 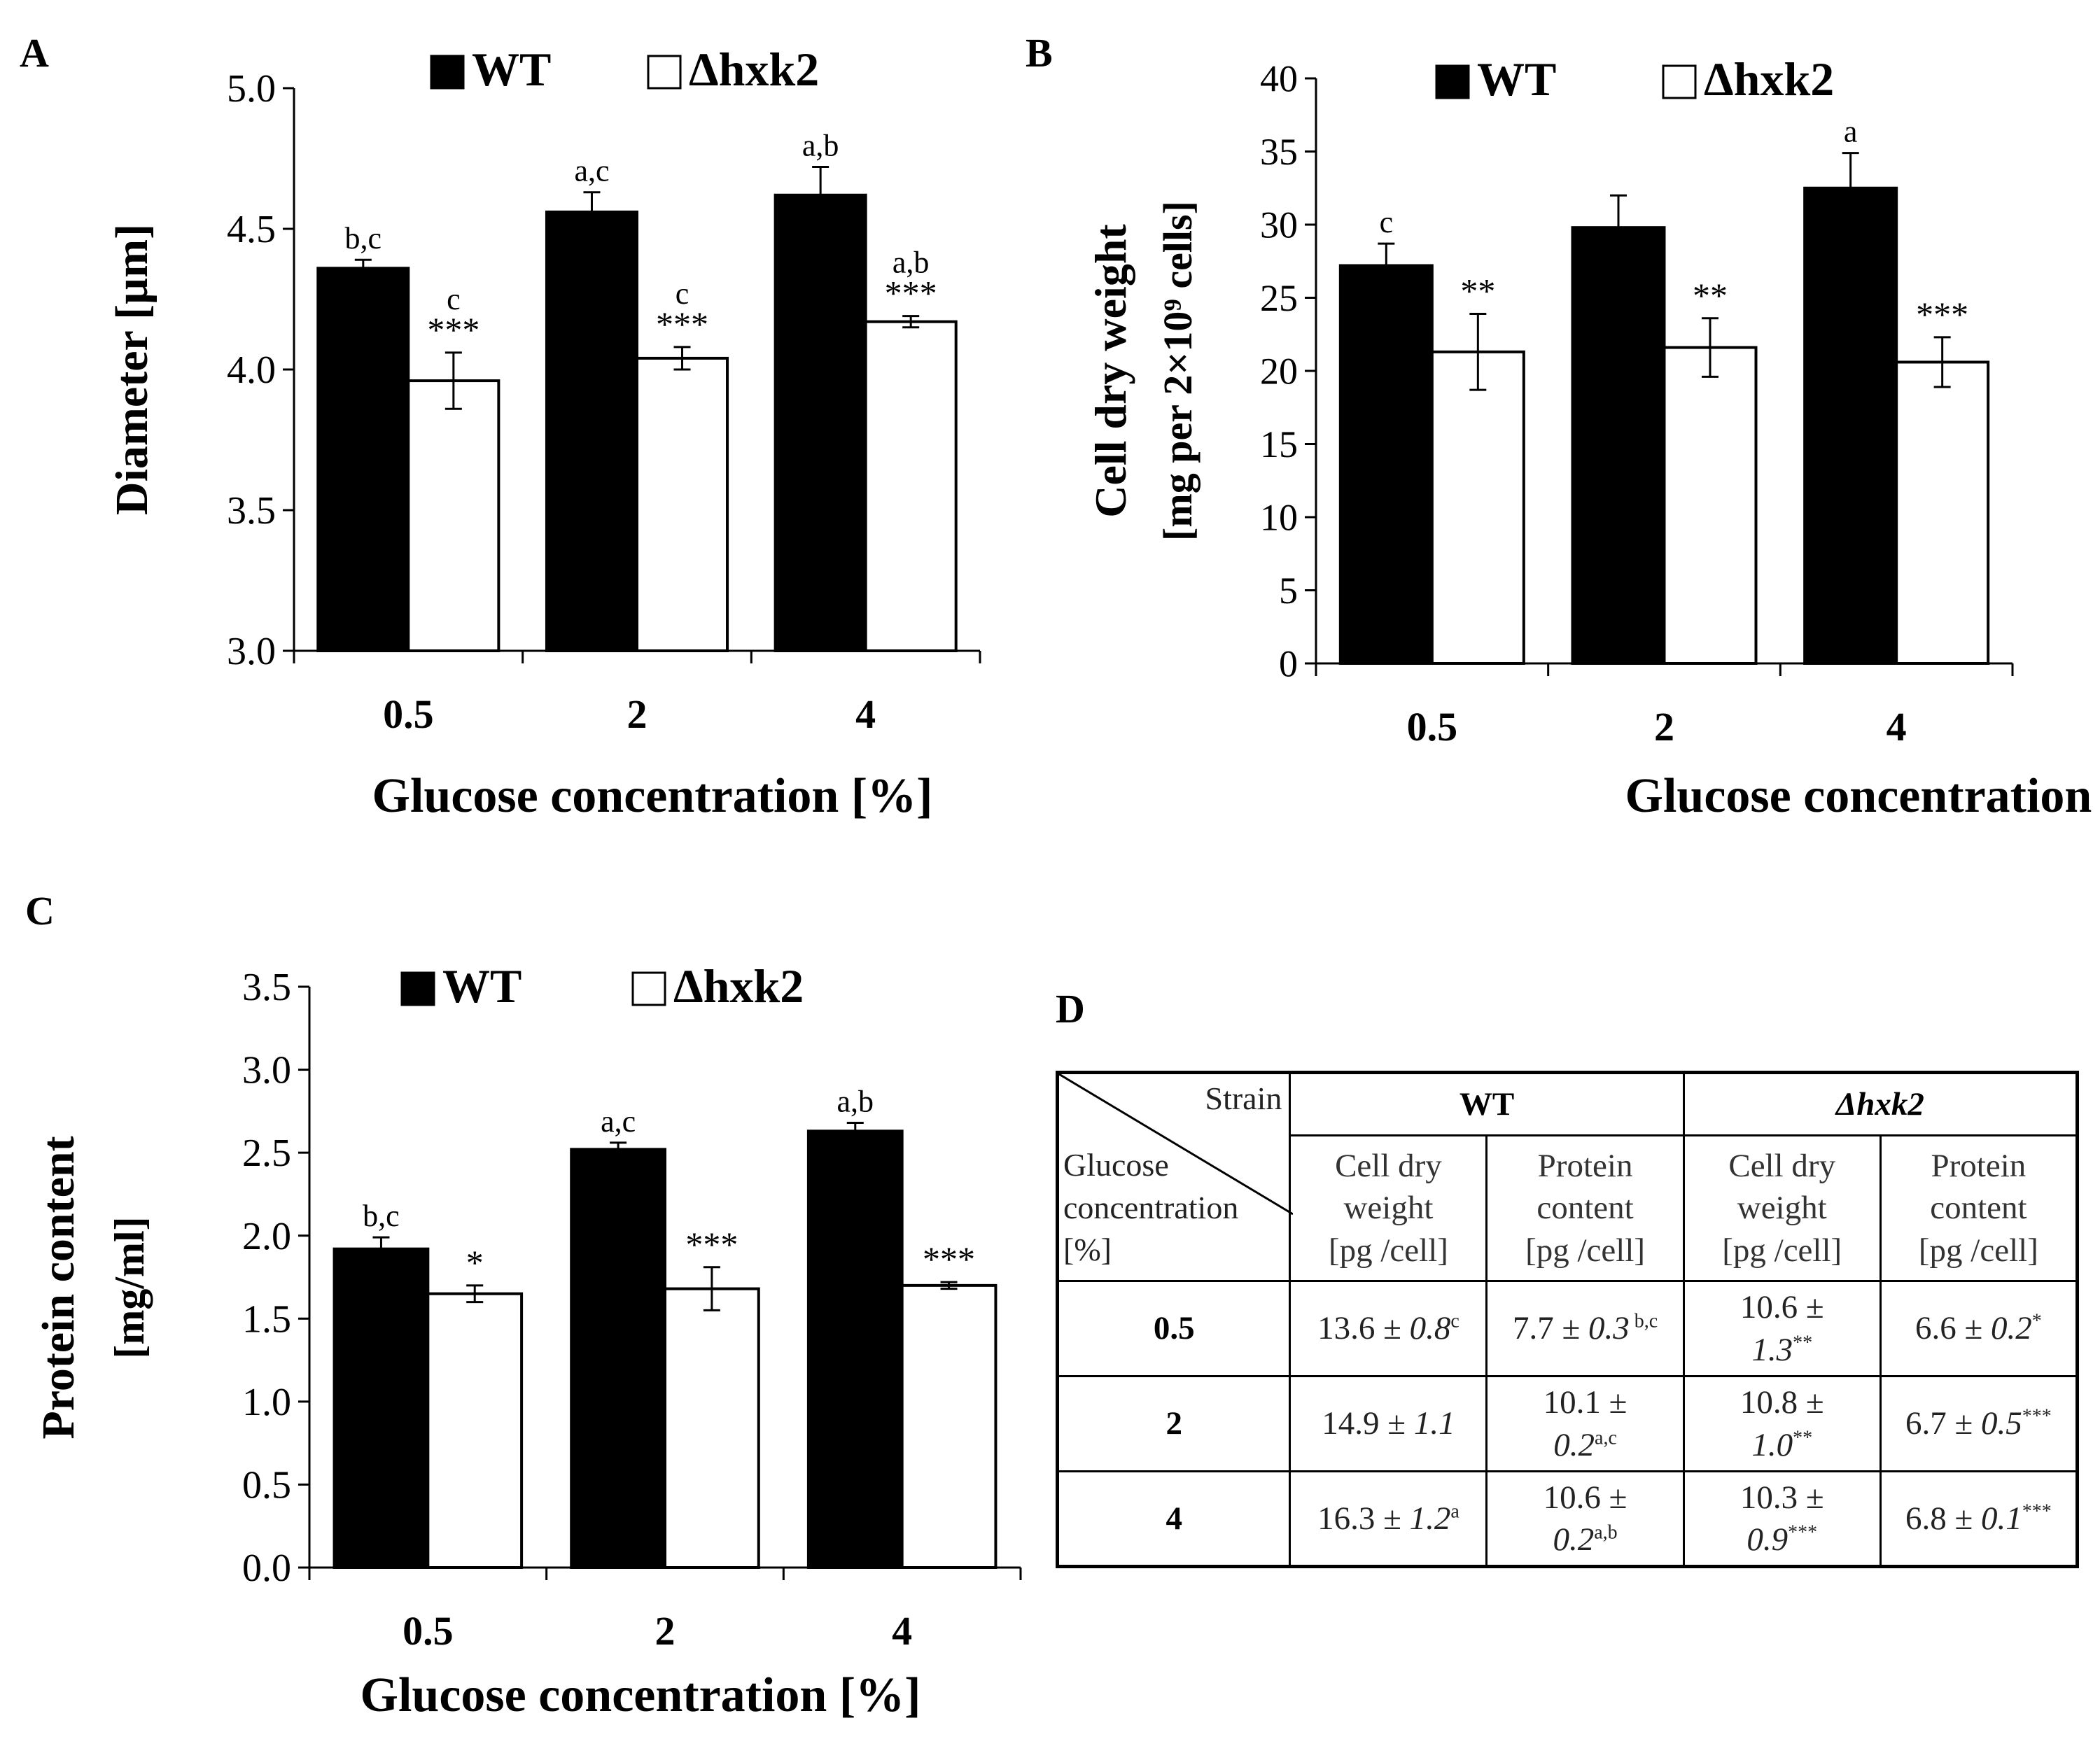 What do you see at coordinates (251, 230) in the screenshot?
I see `y-tick-label: 4.5` at bounding box center [251, 230].